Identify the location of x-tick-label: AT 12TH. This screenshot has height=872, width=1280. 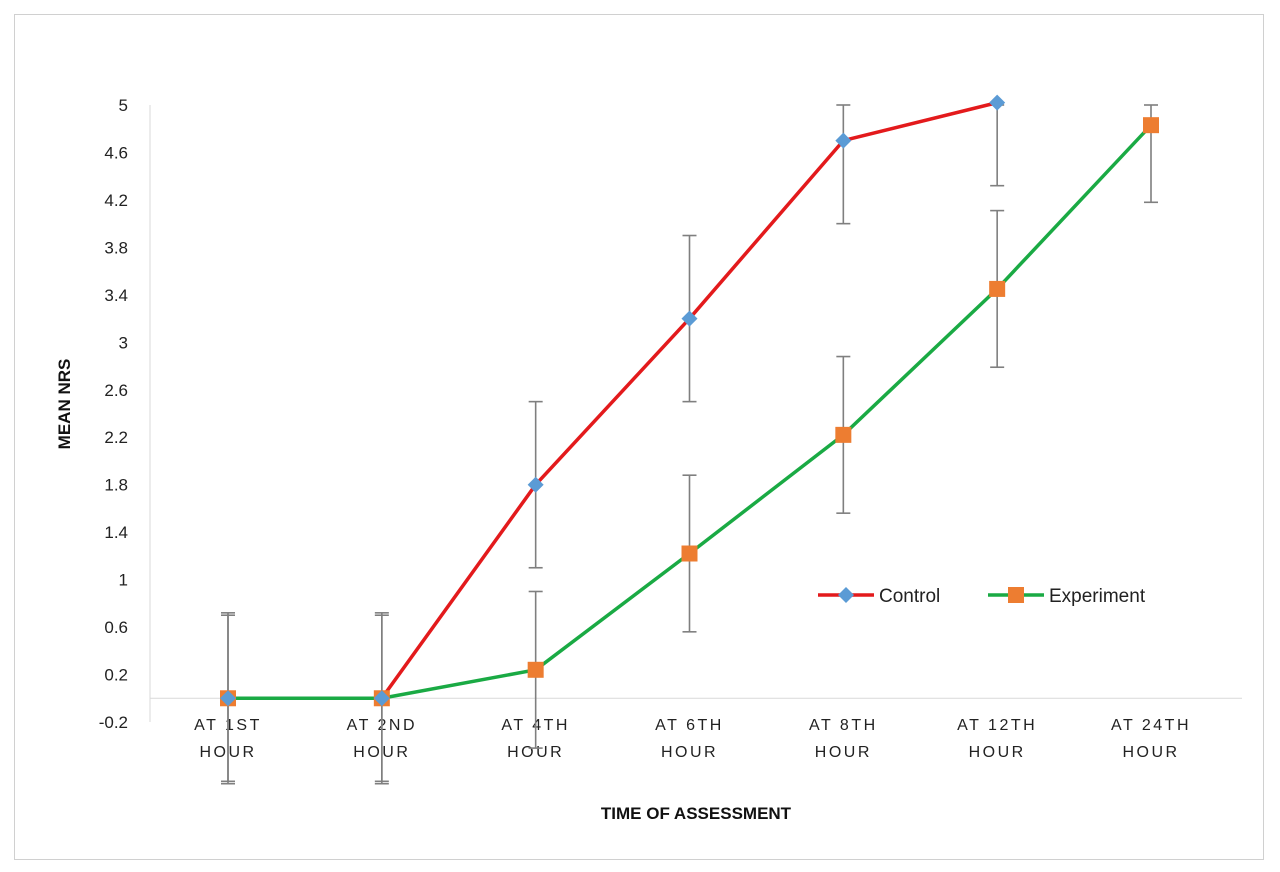
(997, 725).